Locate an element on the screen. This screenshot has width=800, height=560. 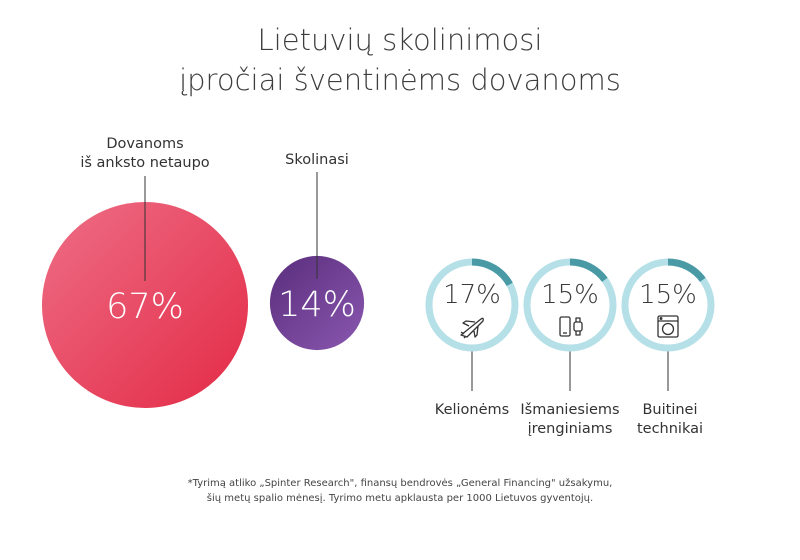
machine-body is located at coordinates (668, 326).